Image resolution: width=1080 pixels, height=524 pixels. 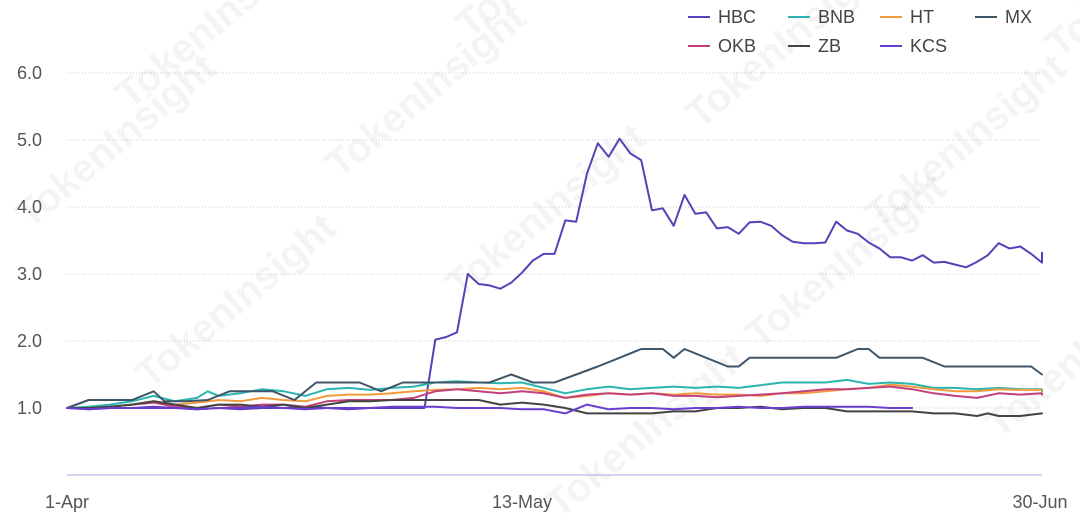 What do you see at coordinates (556, 502) in the screenshot?
I see `x-axis-tick-labels: 1-Apr 13-May 30-Jun` at bounding box center [556, 502].